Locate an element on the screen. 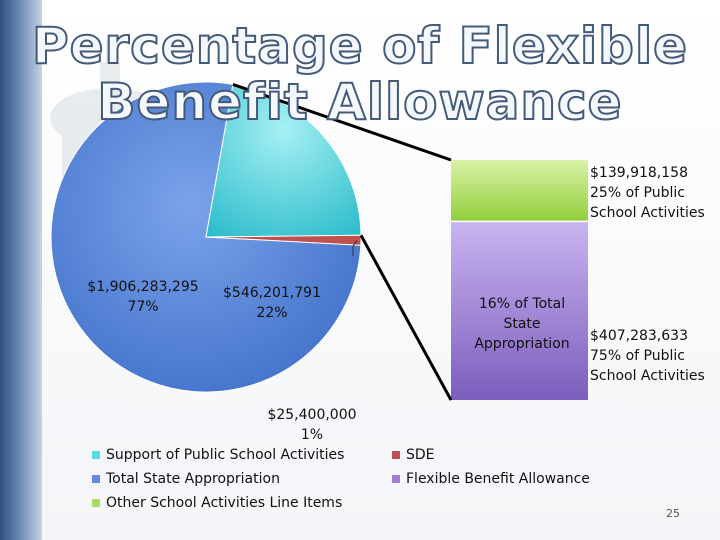 Image resolution: width=720 pixels, height=540 pixels. legend-item-other-items: Other School Activities Line Items is located at coordinates (218, 503).